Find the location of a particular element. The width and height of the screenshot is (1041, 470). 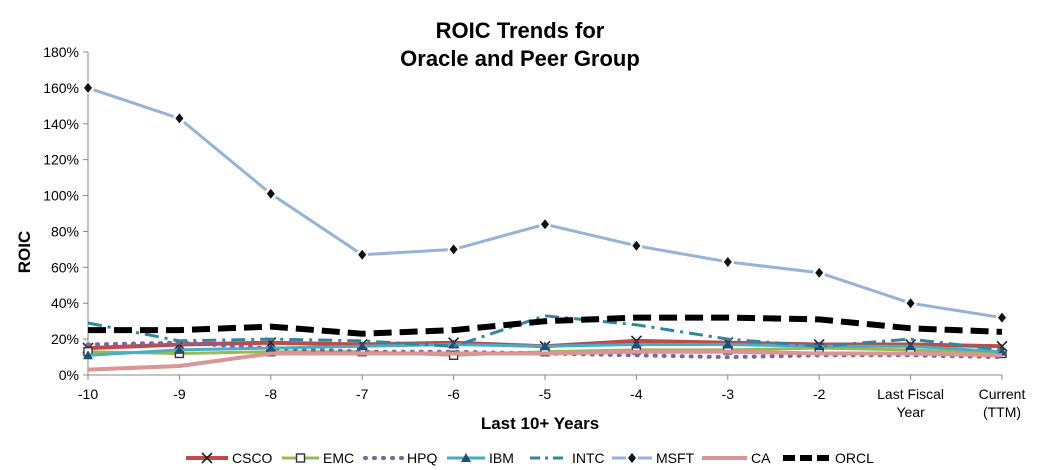

legend-marker-csco is located at coordinates (207, 458).